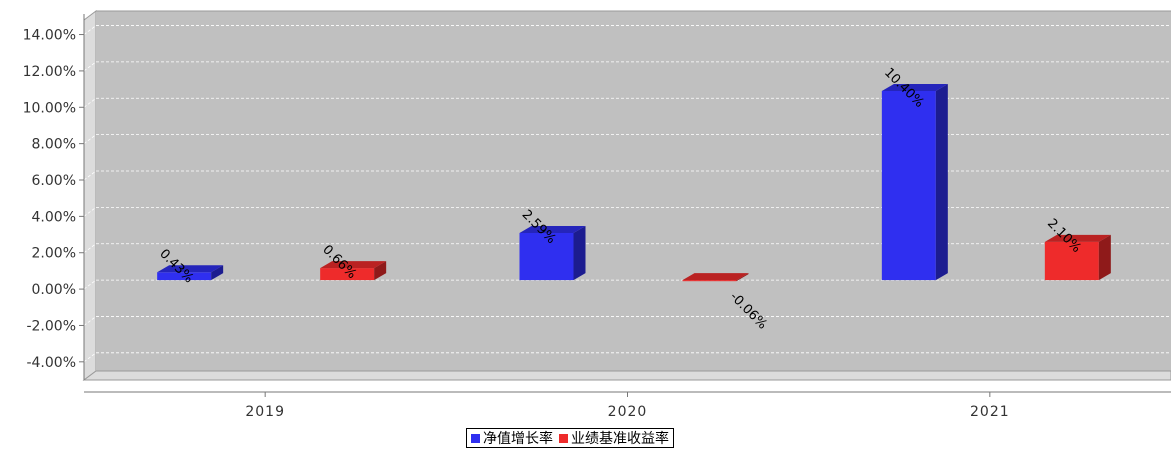 This screenshot has width=1171, height=451. I want to click on legend-label-series-1: 净值增长率, so click(518, 439).